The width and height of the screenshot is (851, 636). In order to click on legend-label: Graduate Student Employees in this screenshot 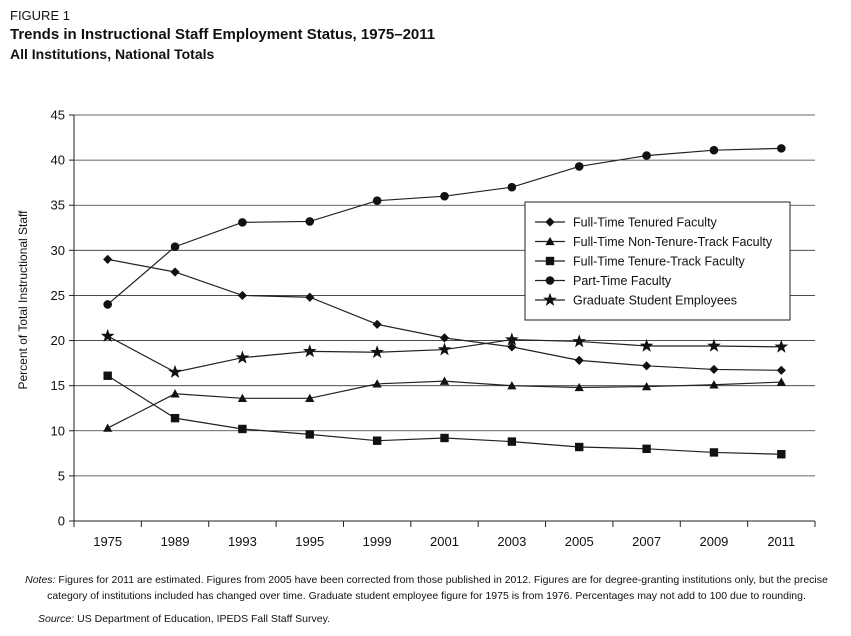, I will do `click(655, 301)`.